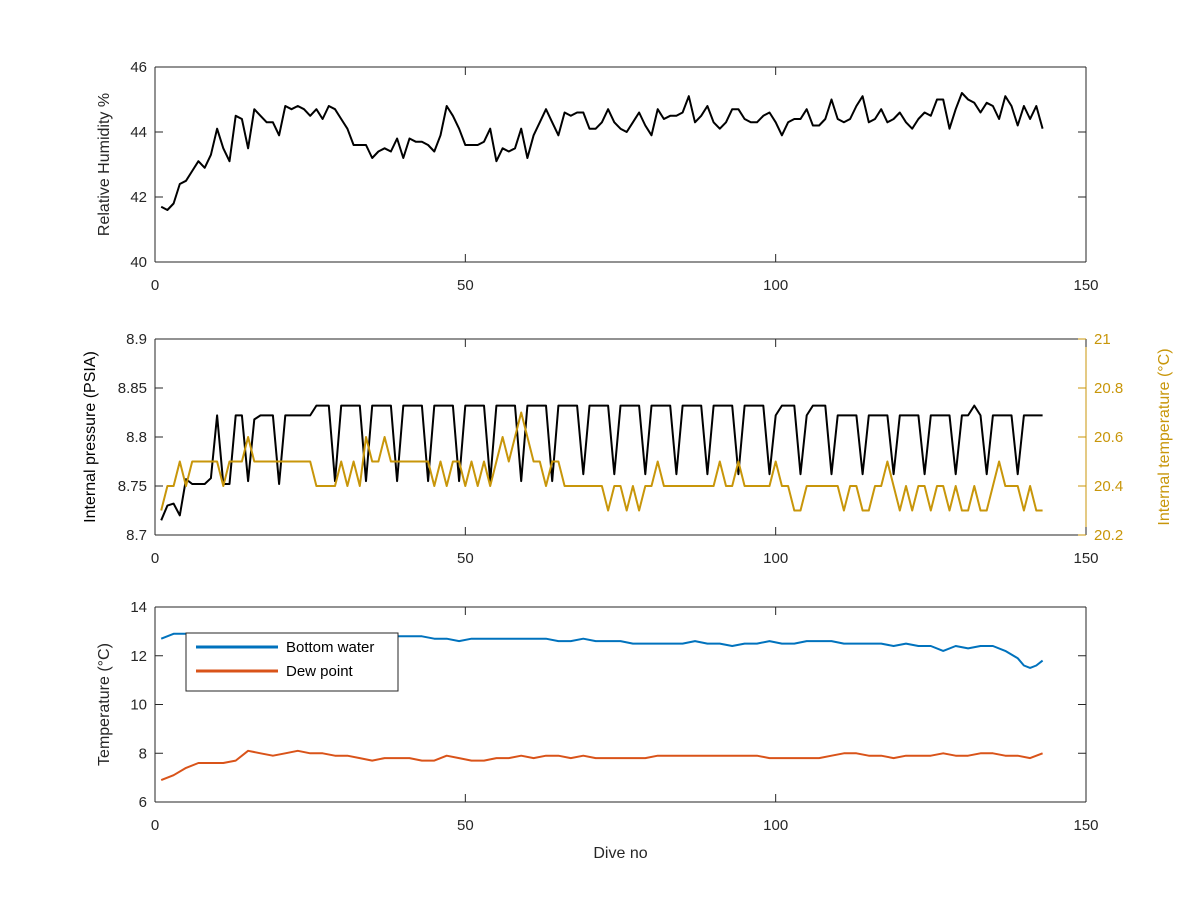 Image resolution: width=1200 pixels, height=905 pixels. Describe the element at coordinates (1108, 437) in the screenshot. I see `y-right-tick-label: 20.6` at that location.